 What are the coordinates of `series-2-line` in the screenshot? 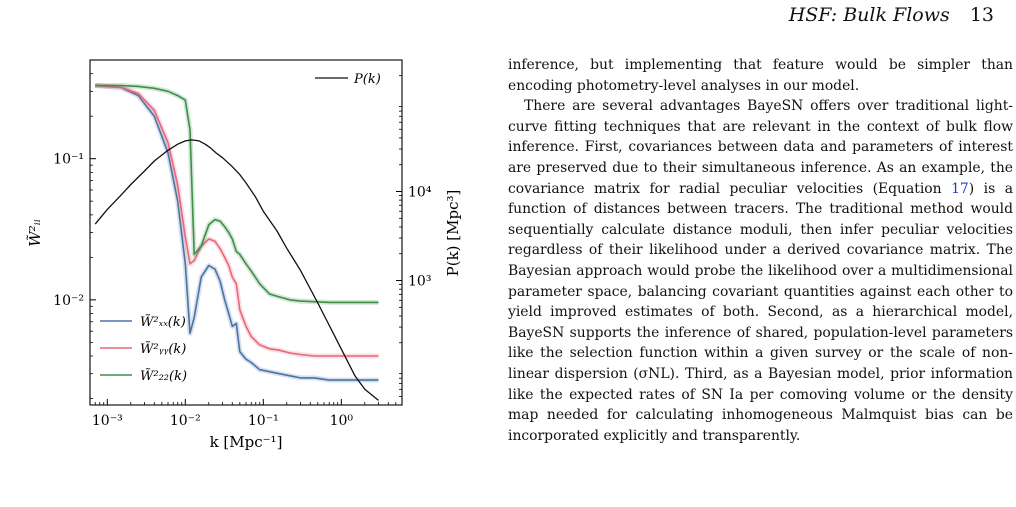 It's located at (237, 194).